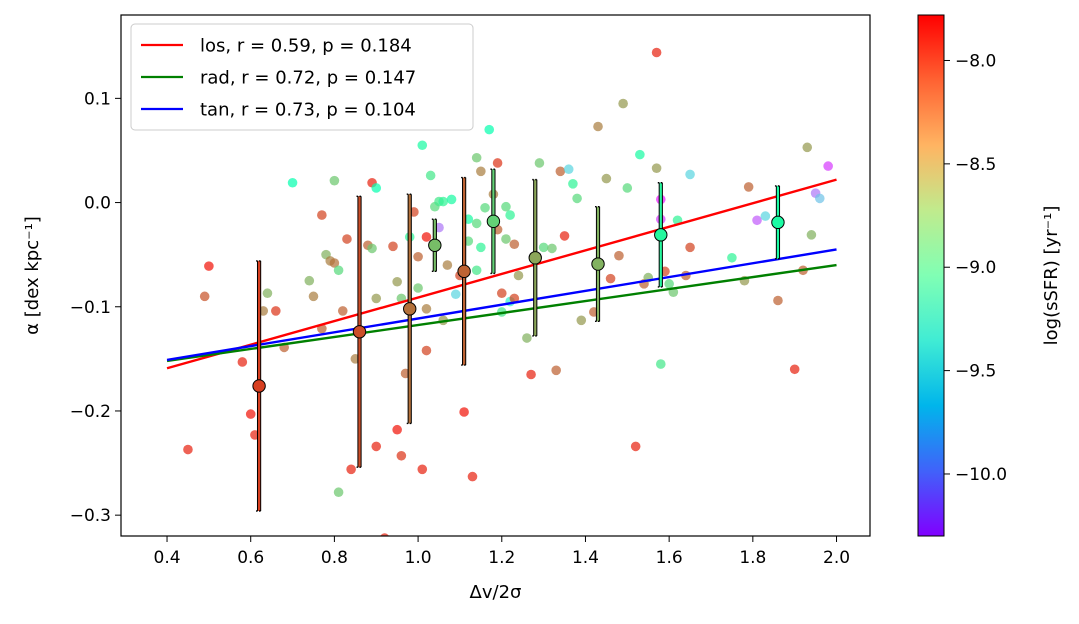  Describe the element at coordinates (501, 305) in the screenshot. I see `fit-line-tan` at that location.